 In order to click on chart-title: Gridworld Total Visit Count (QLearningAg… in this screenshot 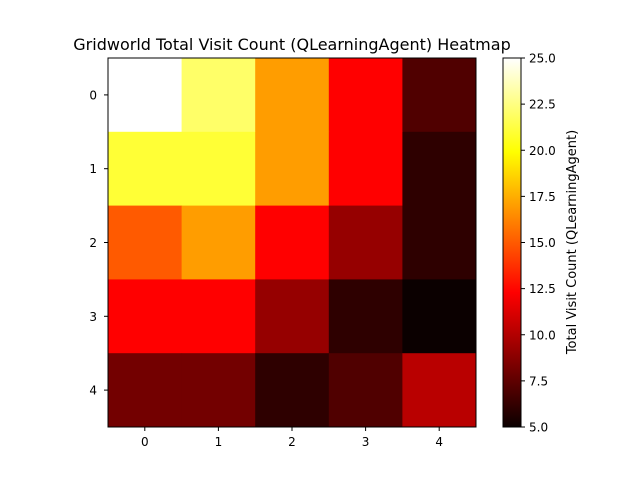, I will do `click(291, 44)`.